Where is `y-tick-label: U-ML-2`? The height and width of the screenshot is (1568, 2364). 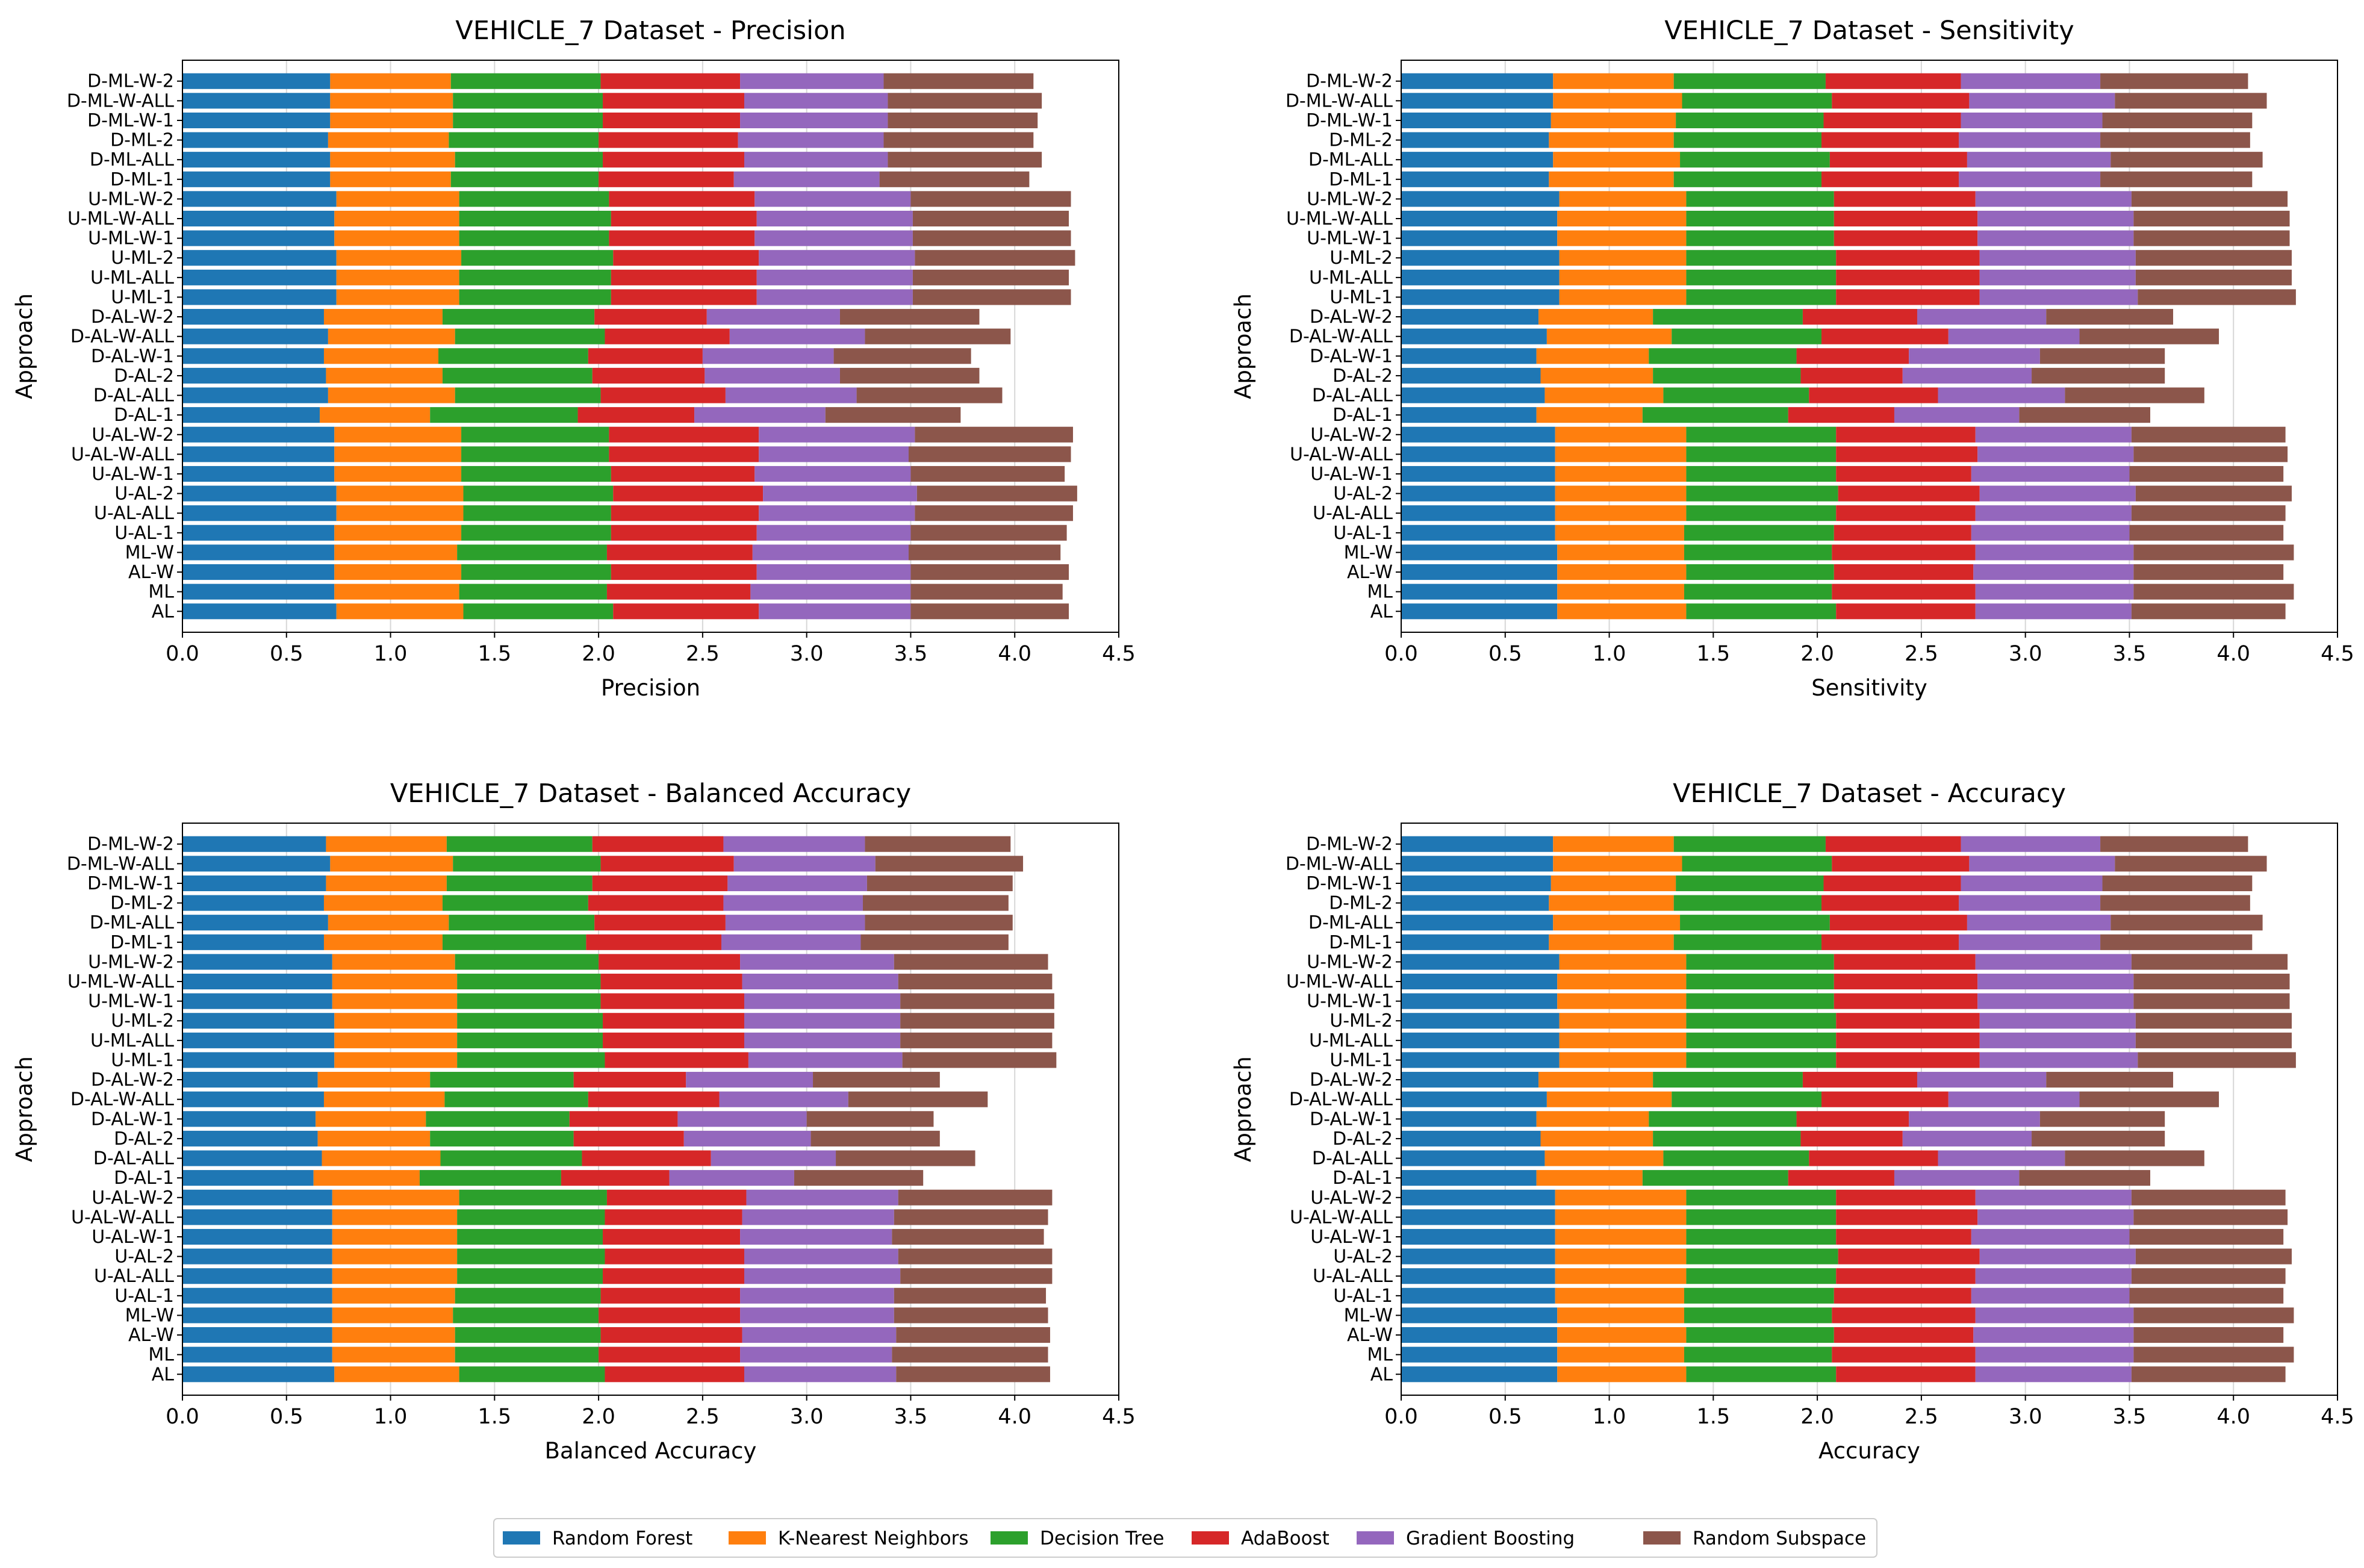
y-tick-label: U-ML-2 is located at coordinates (142, 1021).